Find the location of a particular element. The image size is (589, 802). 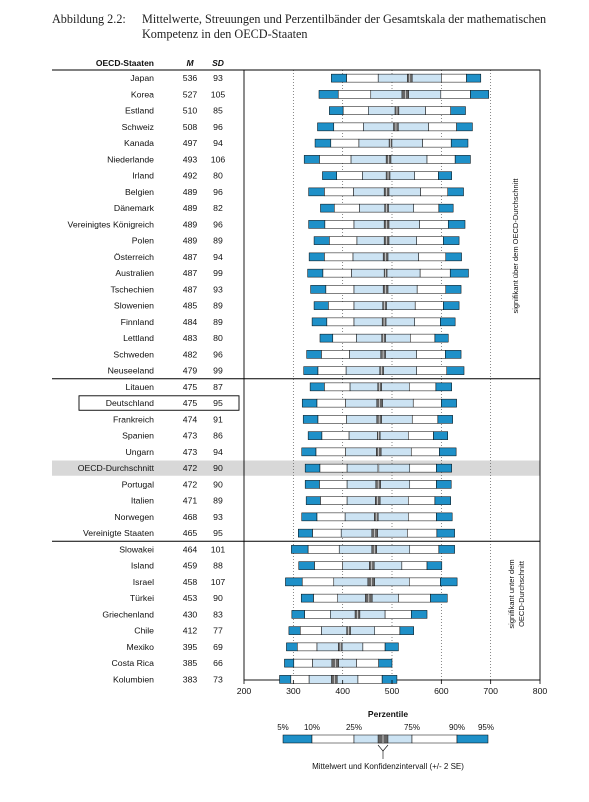

mean-value: 473 is located at coordinates (190, 452).